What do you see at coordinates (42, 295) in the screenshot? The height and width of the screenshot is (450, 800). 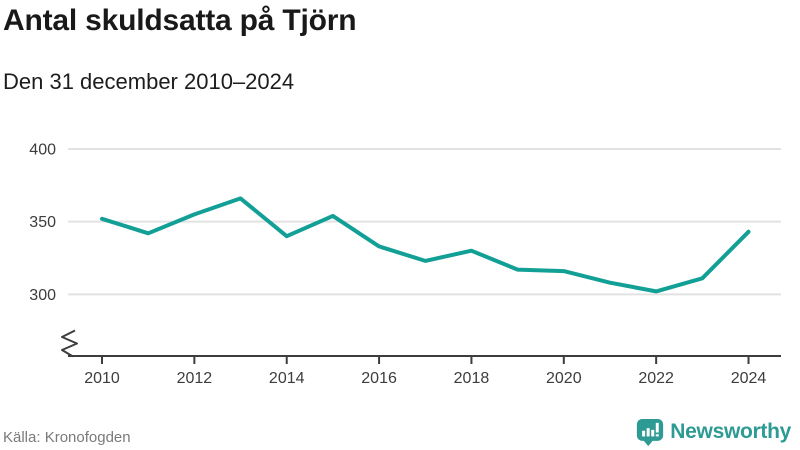 I see `y-axis-label: 300` at bounding box center [42, 295].